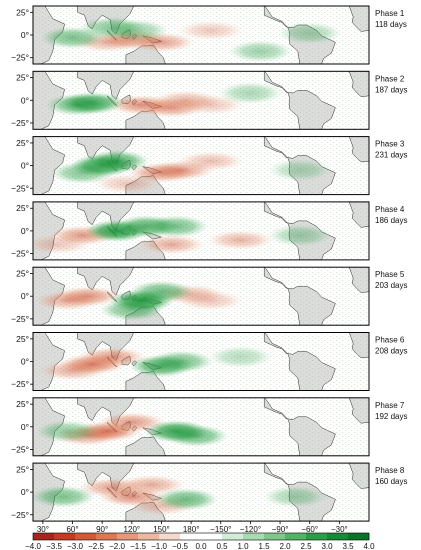 This screenshot has width=421, height=550. I want to click on map-panel: 25° 0° −25° Phase 3 231 days, so click(209, 166).